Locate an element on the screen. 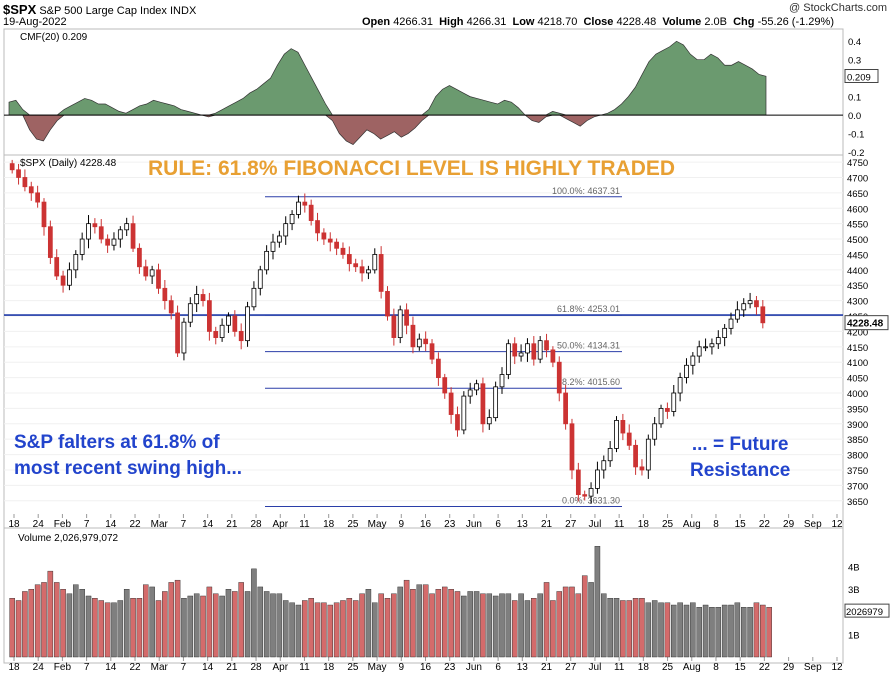 The image size is (893, 679). cmf-tick-label: 0.4 is located at coordinates (854, 42).